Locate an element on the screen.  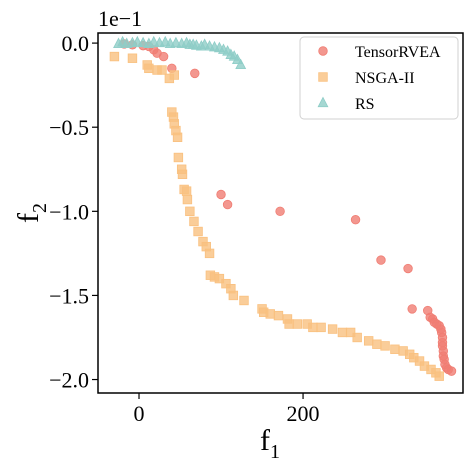
legend-item: NSGA-II is located at coordinates (366, 78).